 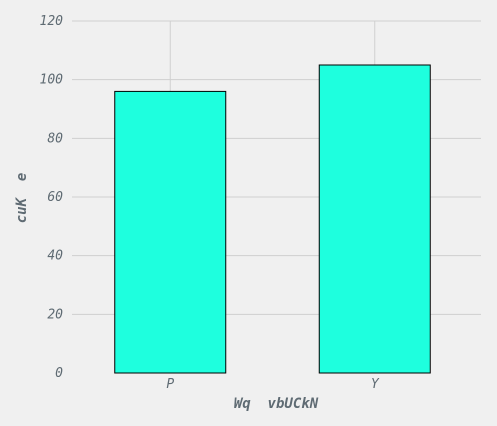 I want to click on y-tick-label: 0, so click(x=59, y=373).